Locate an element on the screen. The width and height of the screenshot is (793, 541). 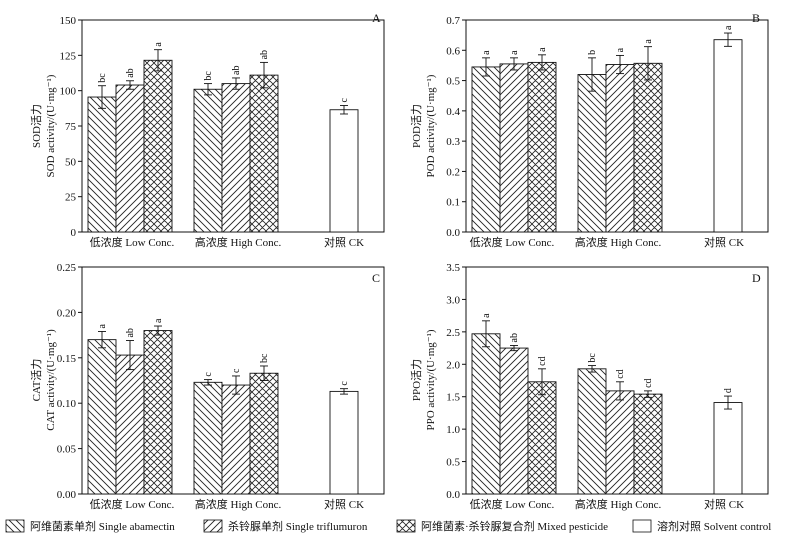
y-tick-label: 0.0 is located at coordinates (453, 233).